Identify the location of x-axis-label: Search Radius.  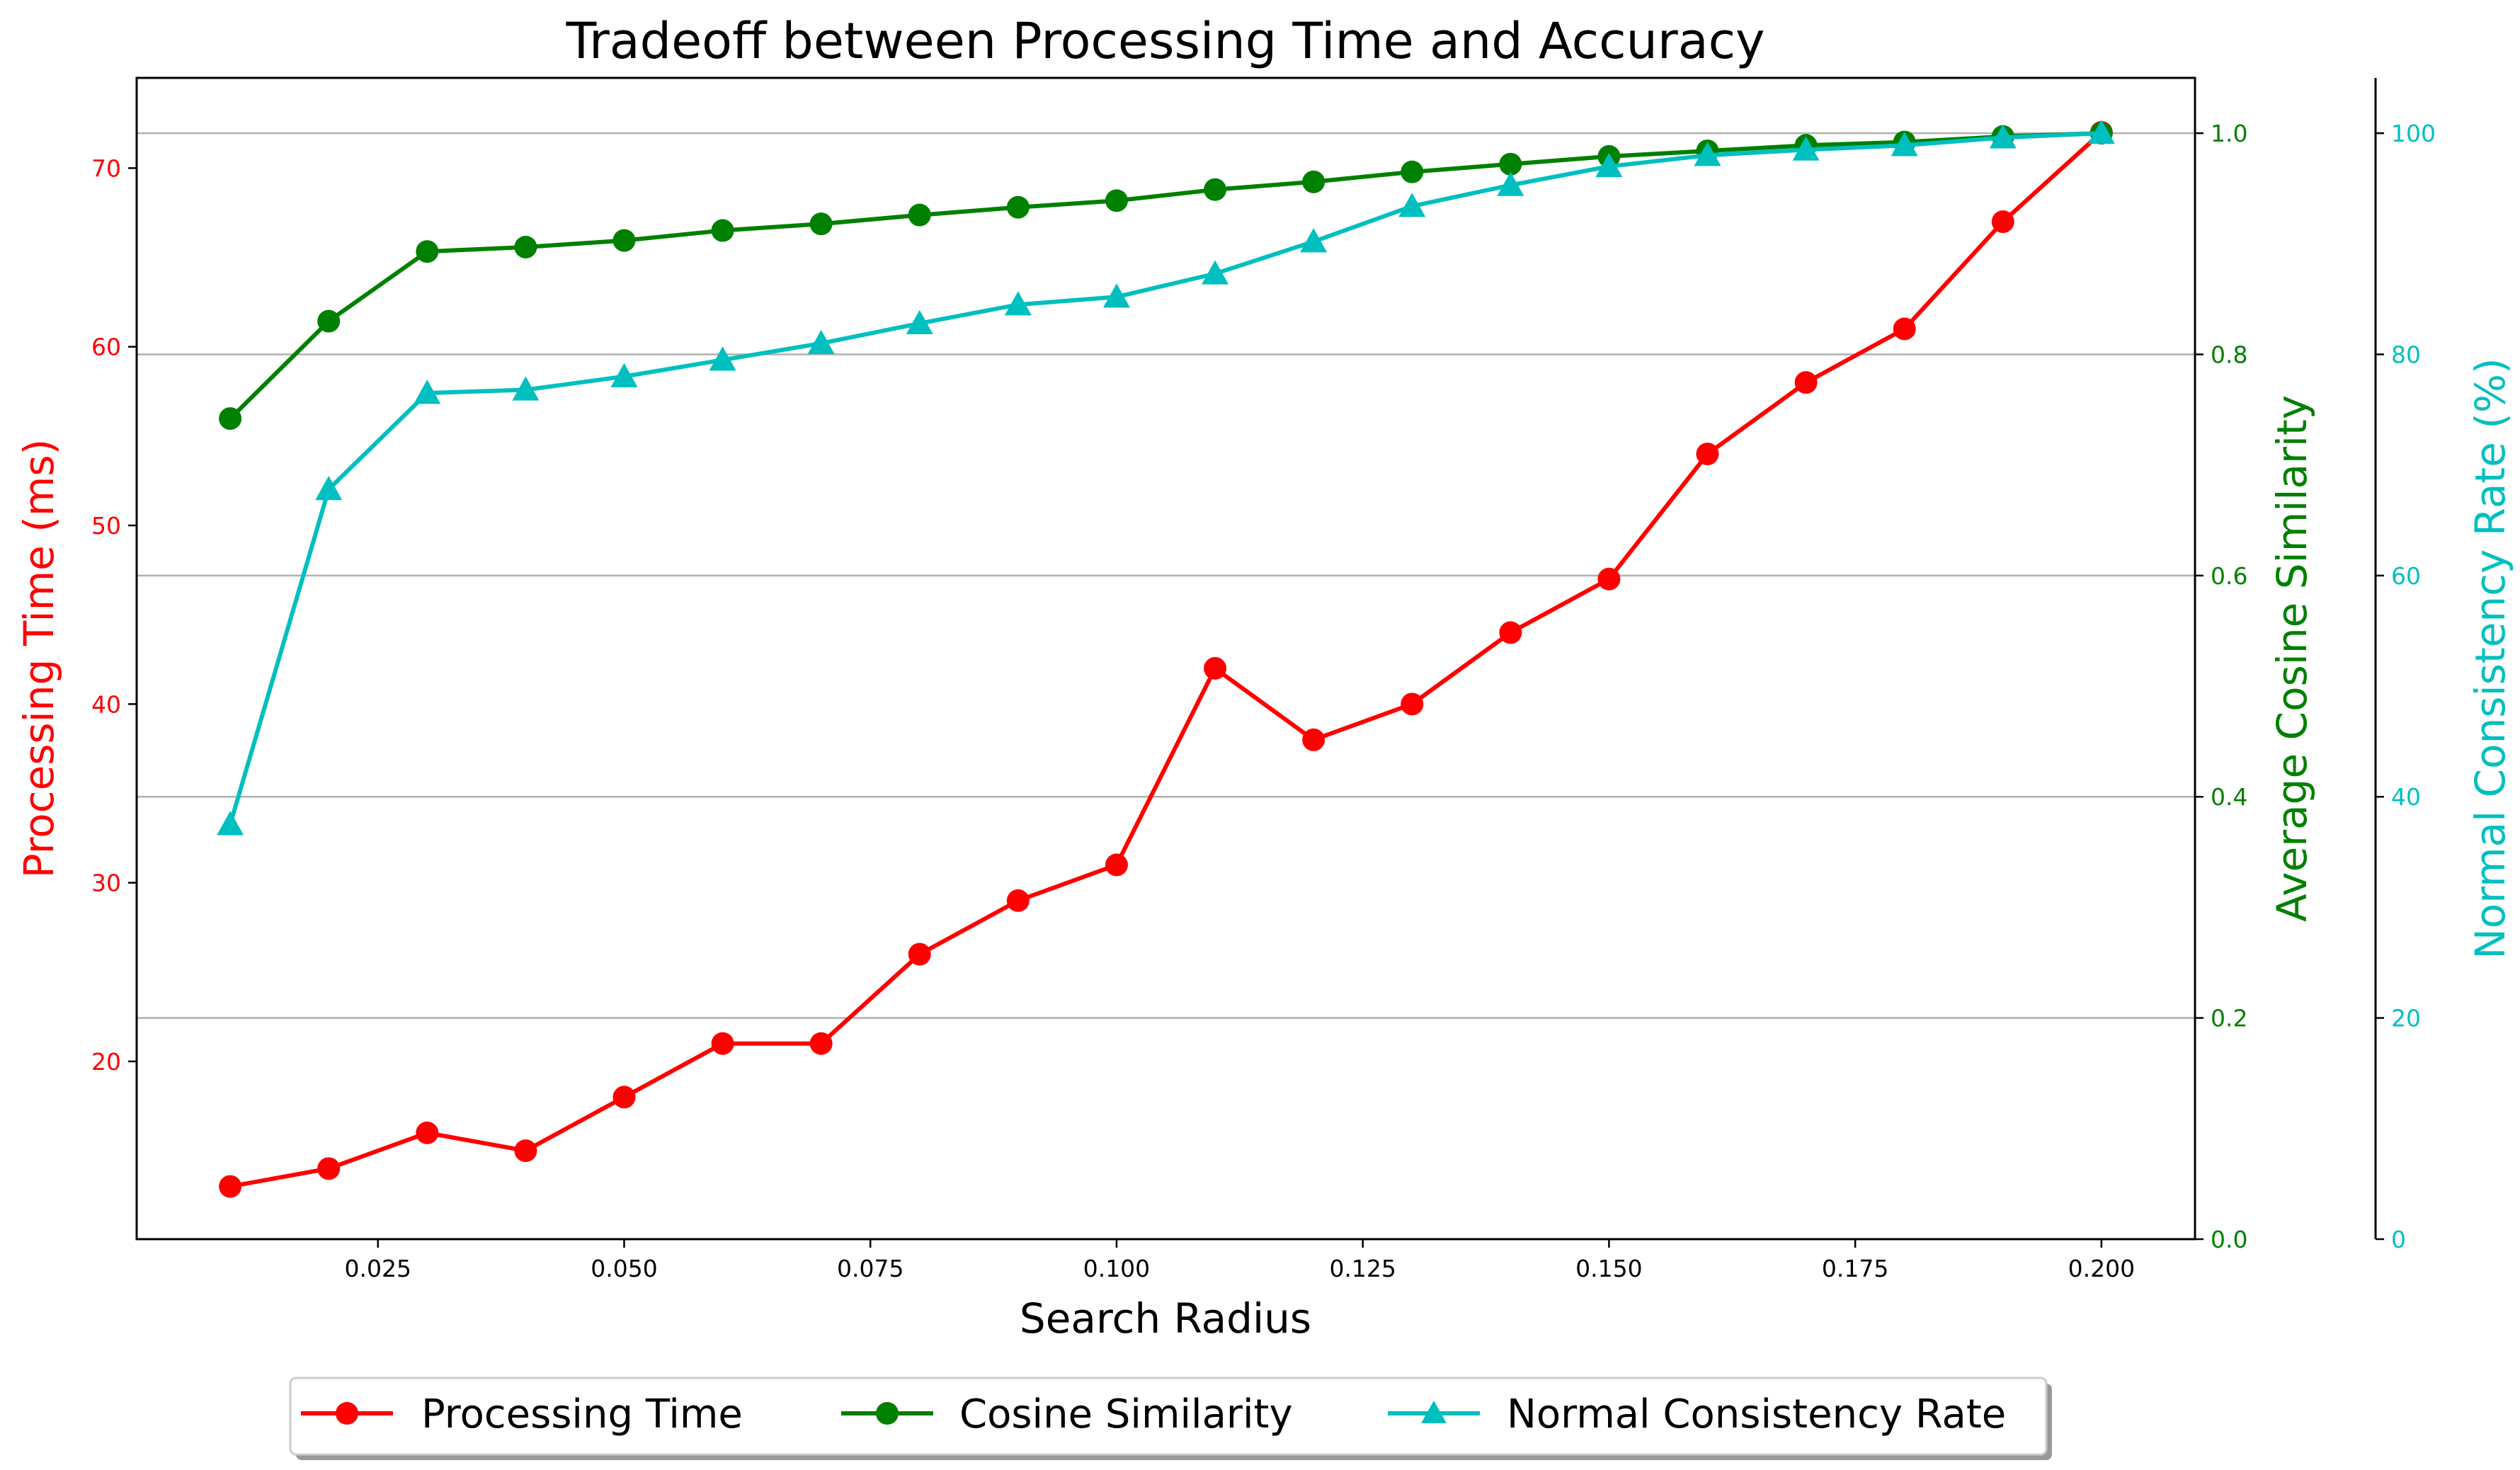
(1165, 1318).